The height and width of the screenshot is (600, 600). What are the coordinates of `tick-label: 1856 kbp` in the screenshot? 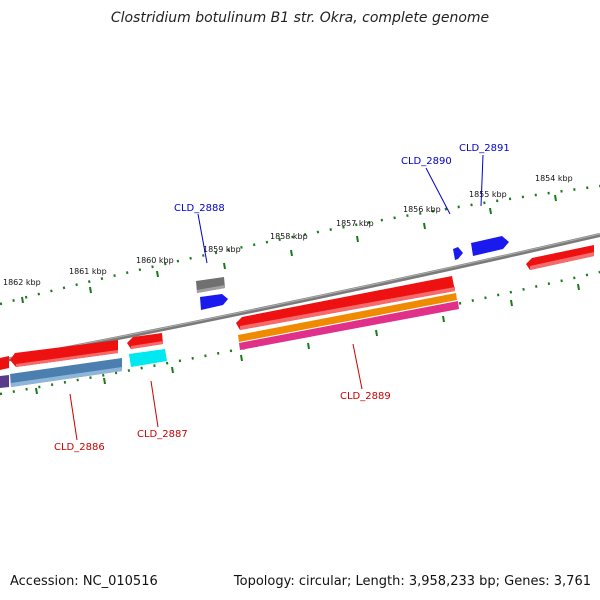 It's located at (422, 209).